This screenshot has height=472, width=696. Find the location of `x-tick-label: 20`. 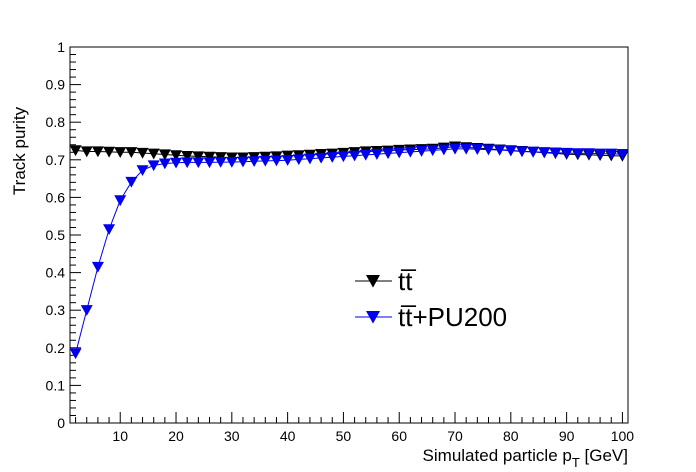

x-tick-label: 20 is located at coordinates (176, 436).